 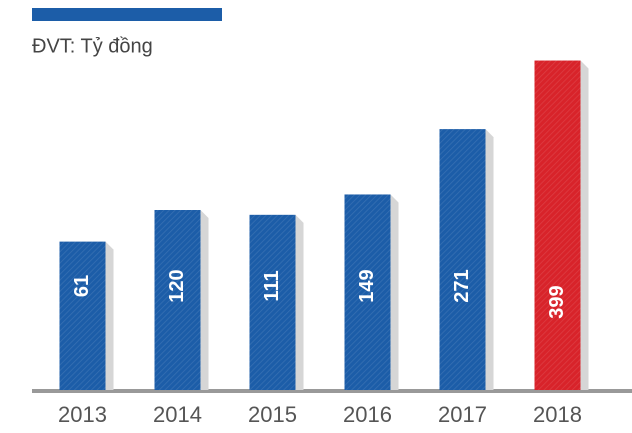 I want to click on x-tick-label: 2015, so click(x=272, y=414).